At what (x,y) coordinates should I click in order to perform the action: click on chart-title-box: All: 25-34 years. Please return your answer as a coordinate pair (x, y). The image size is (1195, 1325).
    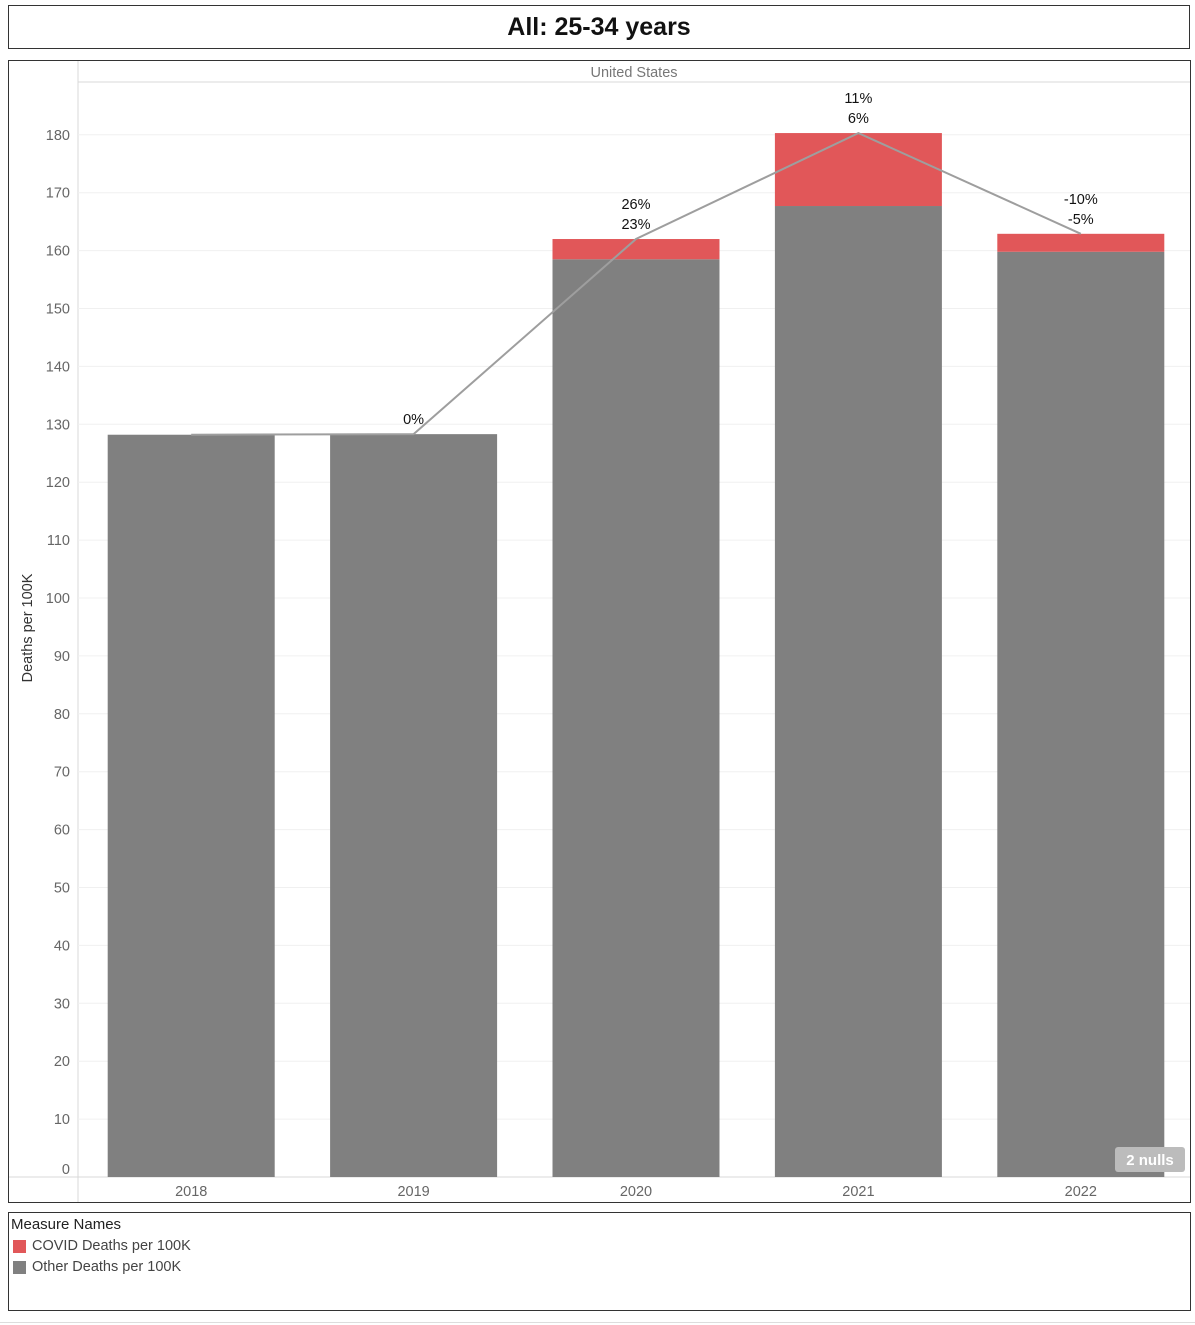
    Looking at the image, I should click on (599, 27).